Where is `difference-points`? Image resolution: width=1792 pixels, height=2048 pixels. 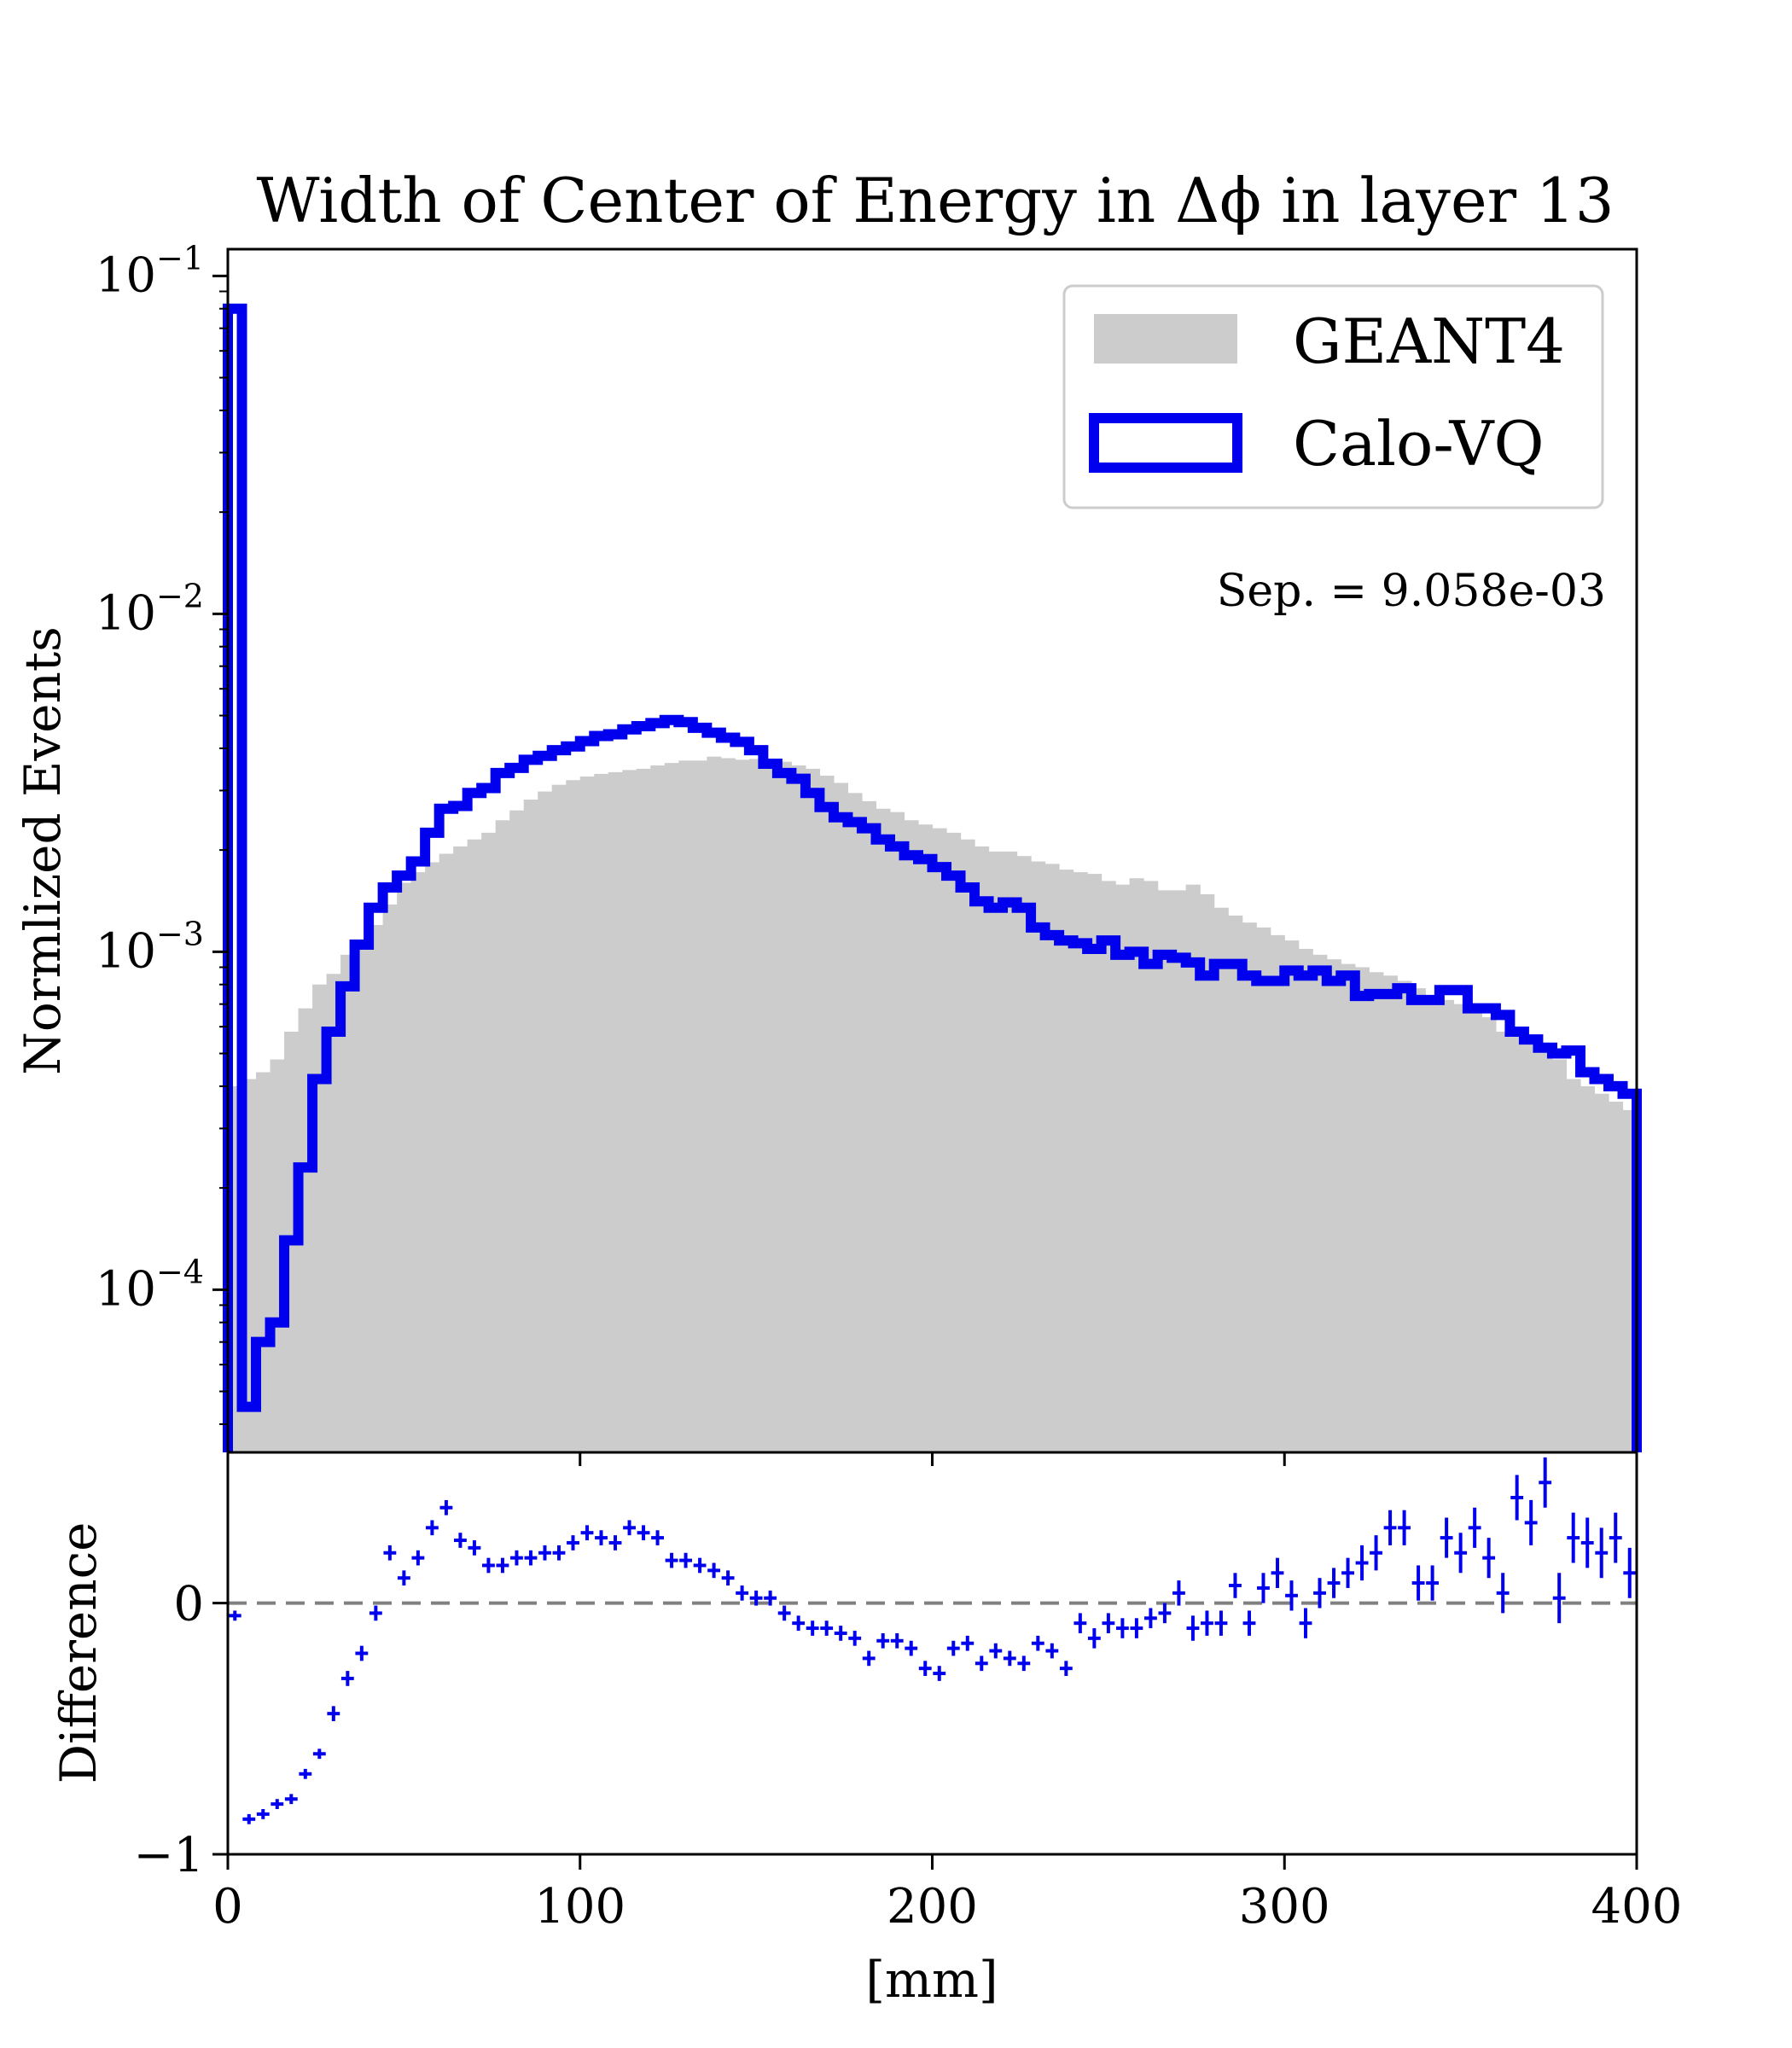
difference-points is located at coordinates (933, 1640).